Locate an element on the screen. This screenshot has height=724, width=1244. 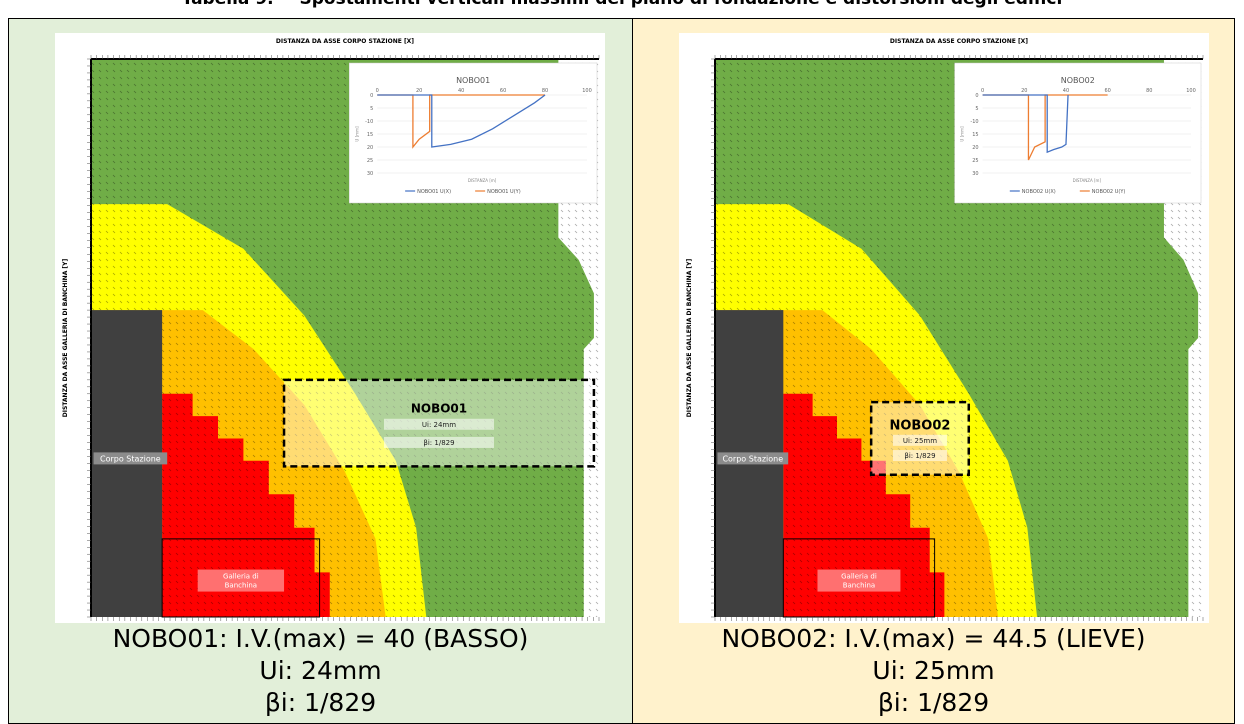
inset-legend-uy: NOBO02 U(Y) is located at coordinates (1109, 192).